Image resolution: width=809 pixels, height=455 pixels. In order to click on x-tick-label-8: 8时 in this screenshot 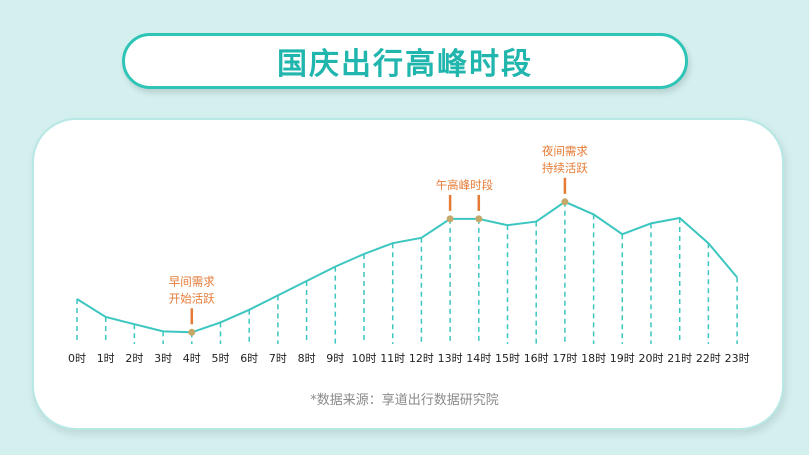, I will do `click(307, 358)`.